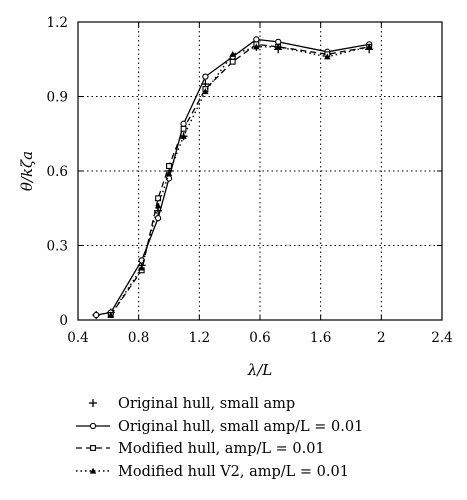 Image resolution: width=467 pixels, height=500 pixels. Describe the element at coordinates (260, 370) in the screenshot. I see `x-axis-label: λ/L` at that location.